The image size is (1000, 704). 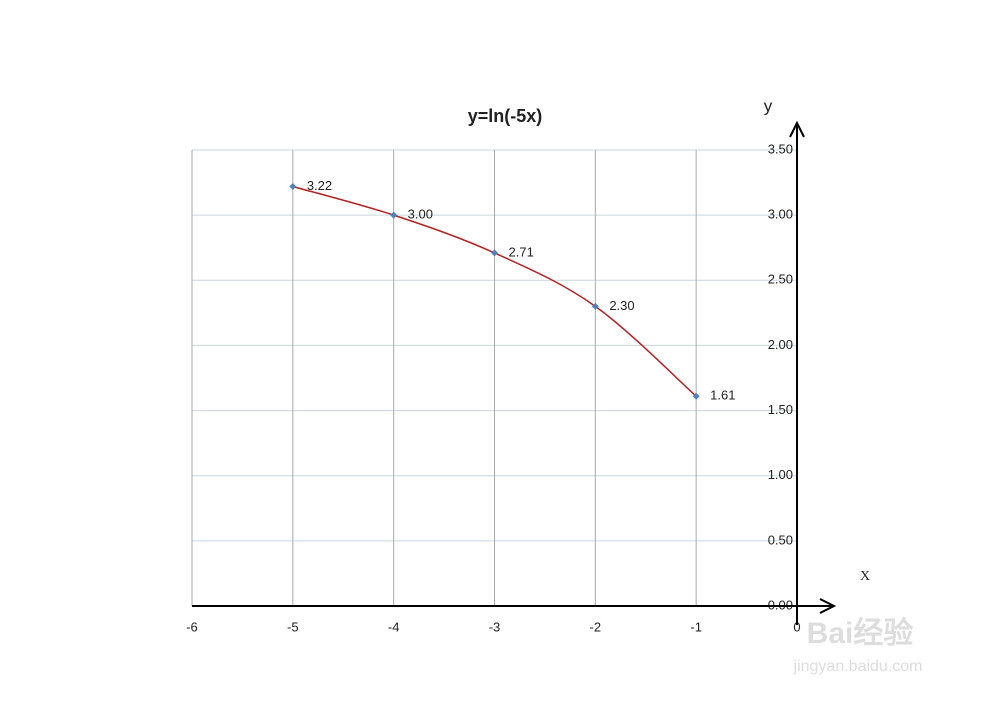 I want to click on y-tick-label: 0.00, so click(x=780, y=604).